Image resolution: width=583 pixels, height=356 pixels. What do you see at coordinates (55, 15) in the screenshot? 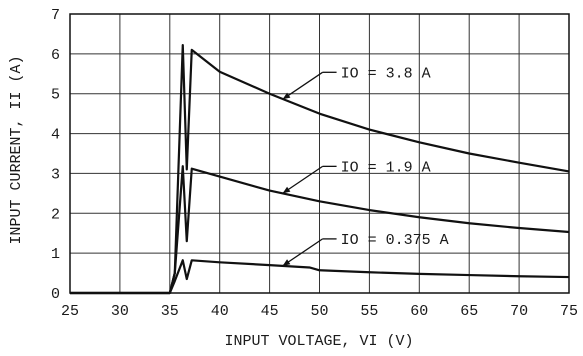
I see `y-tick-label: 7` at bounding box center [55, 15].